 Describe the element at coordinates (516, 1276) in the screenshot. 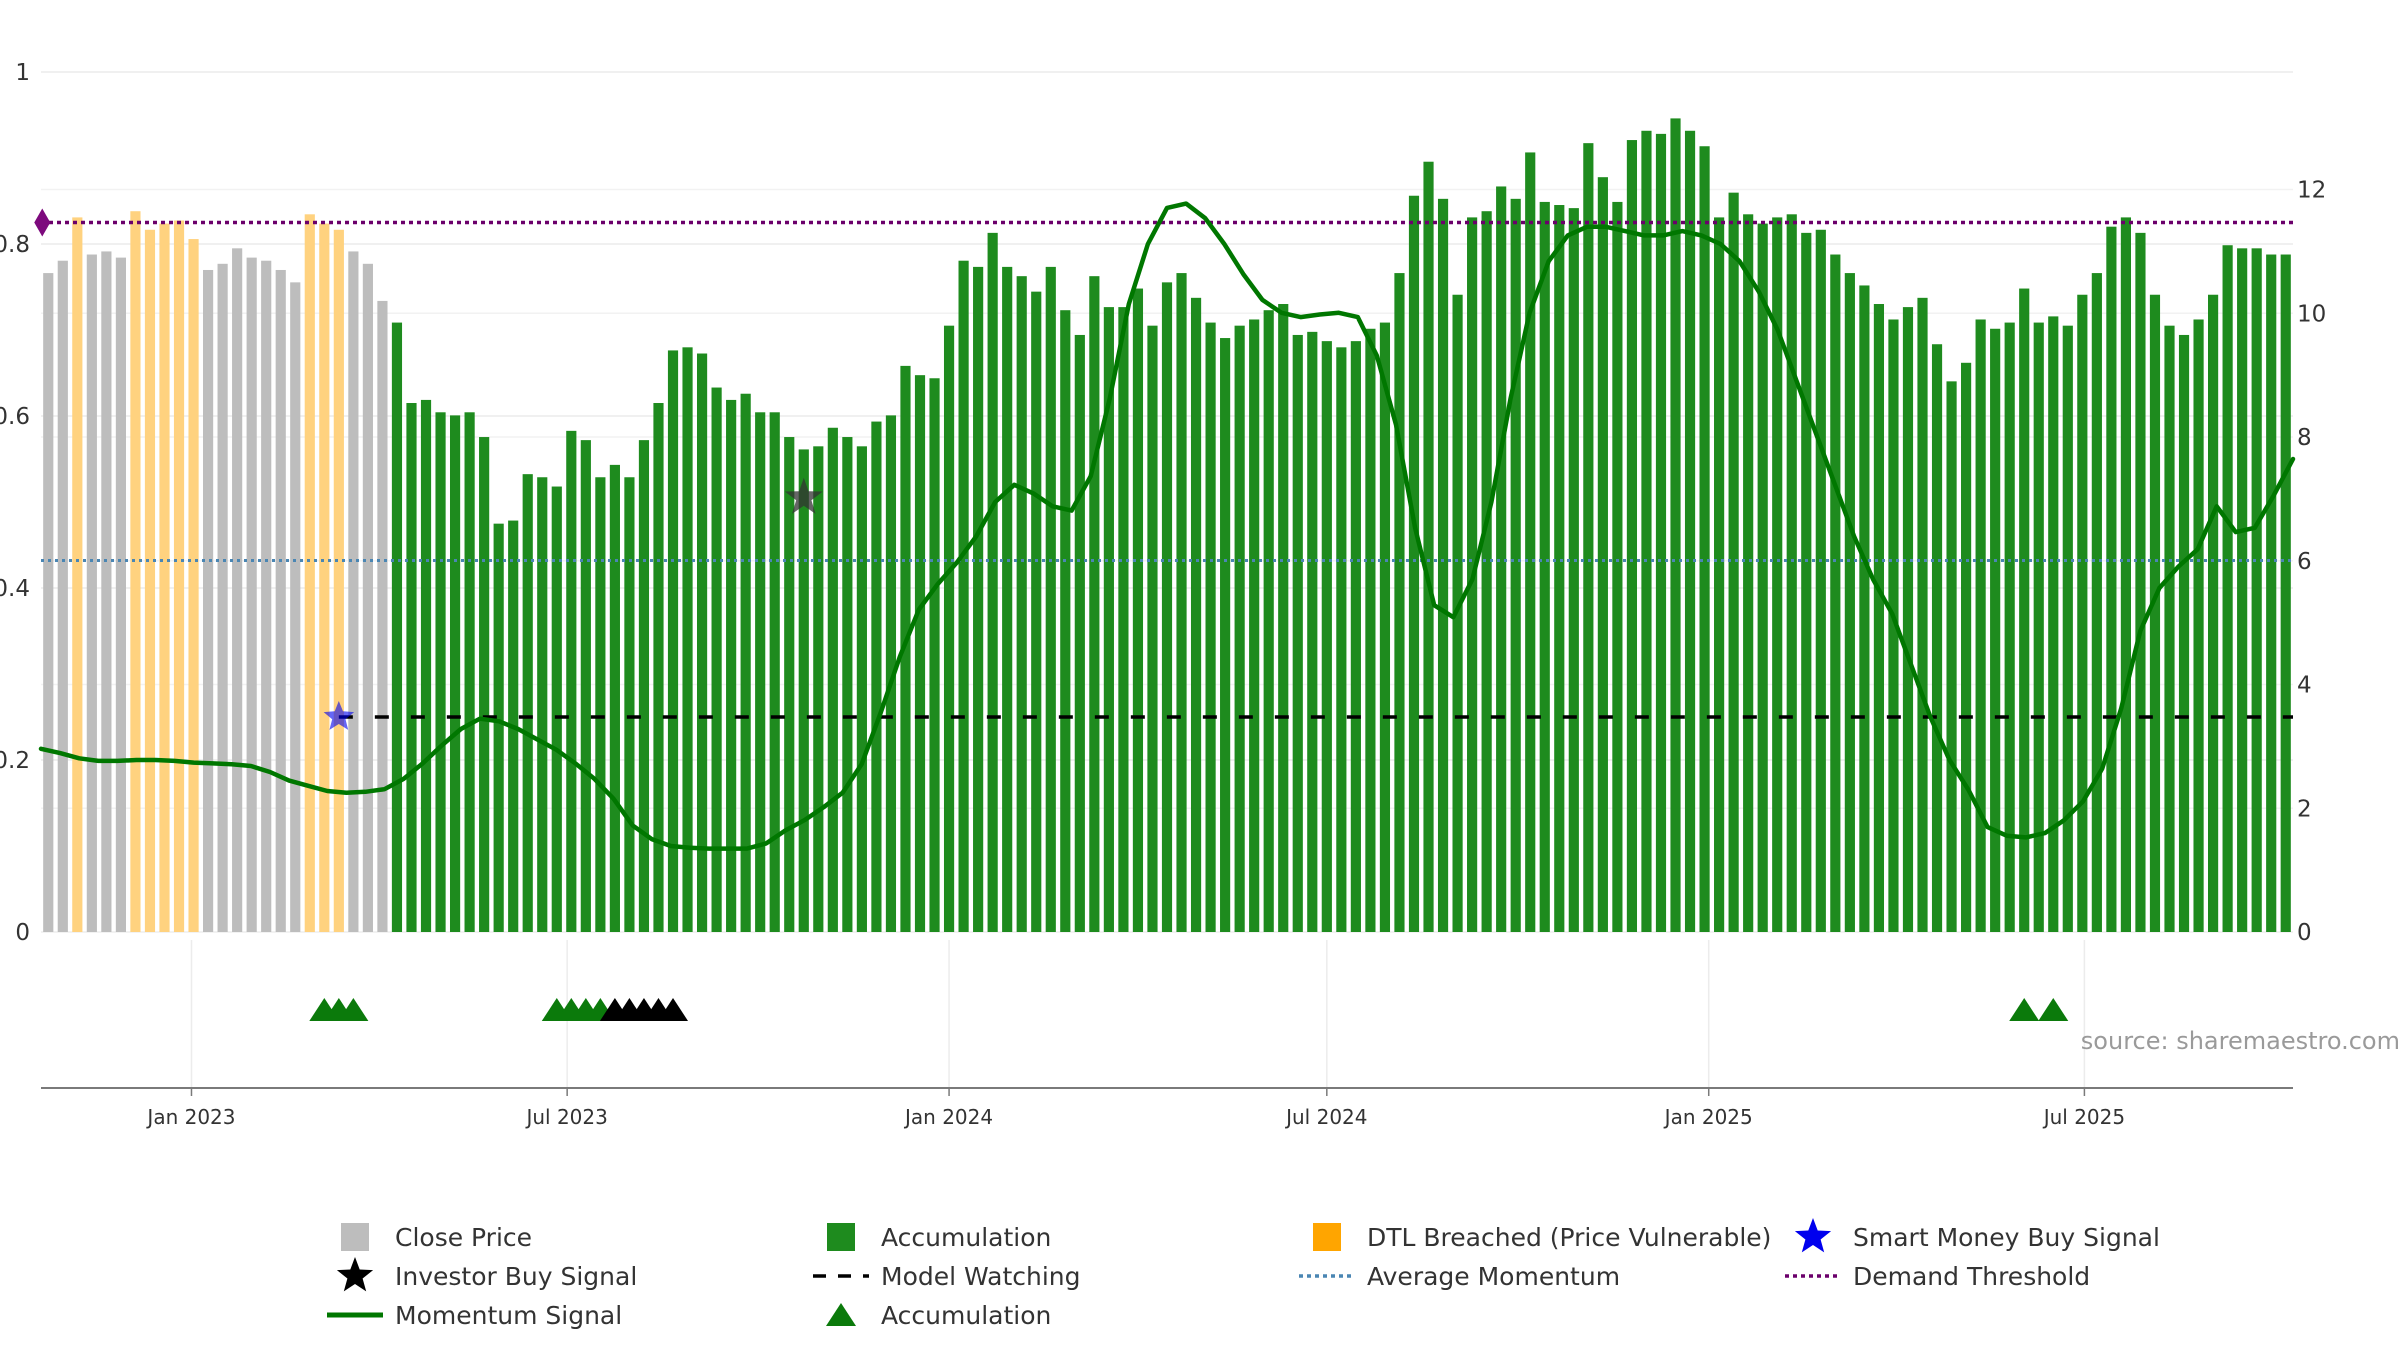

I see `legend-label: Investor Buy Signal` at that location.